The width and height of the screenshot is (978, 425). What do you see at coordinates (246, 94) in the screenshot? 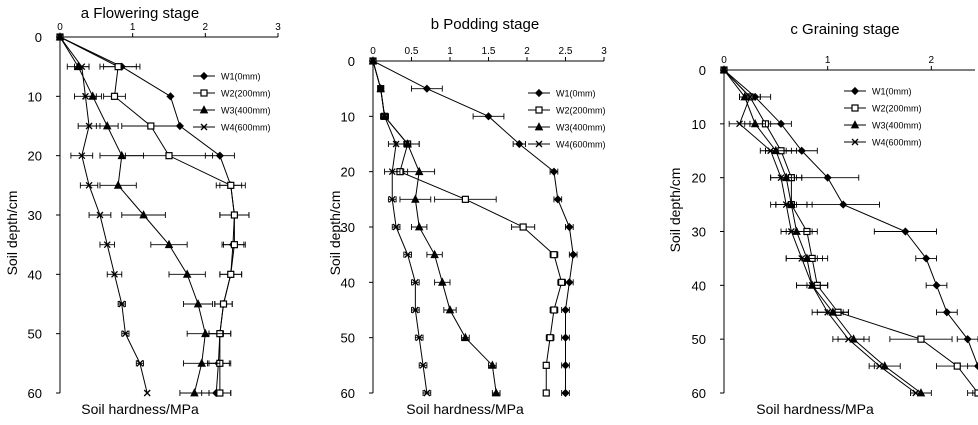
I see `panel-a-legend-label: W2(200mm)` at bounding box center [246, 94].